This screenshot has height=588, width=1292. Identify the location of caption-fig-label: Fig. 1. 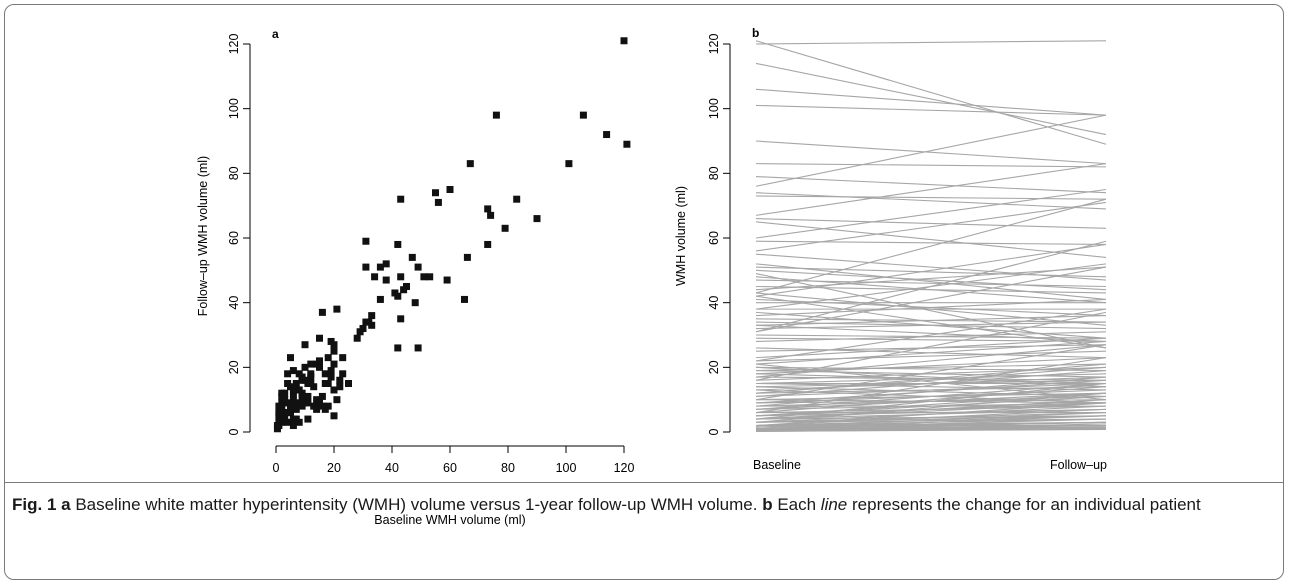
(34, 504).